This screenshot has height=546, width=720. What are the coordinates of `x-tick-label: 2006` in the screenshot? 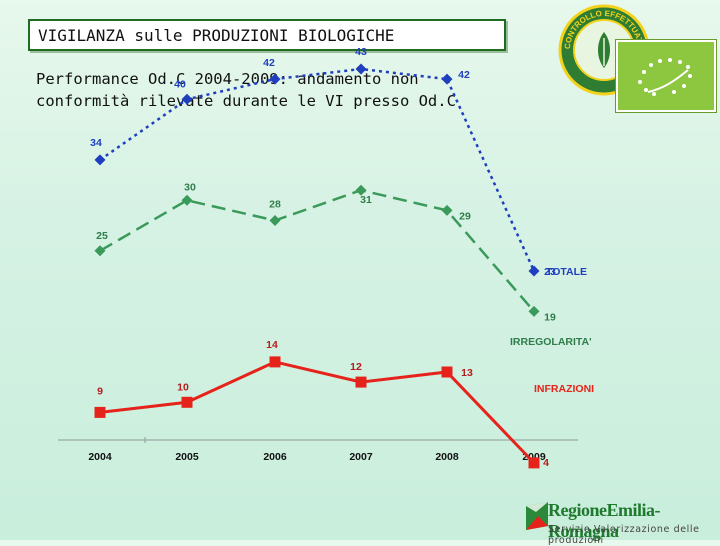 It's located at (275, 457).